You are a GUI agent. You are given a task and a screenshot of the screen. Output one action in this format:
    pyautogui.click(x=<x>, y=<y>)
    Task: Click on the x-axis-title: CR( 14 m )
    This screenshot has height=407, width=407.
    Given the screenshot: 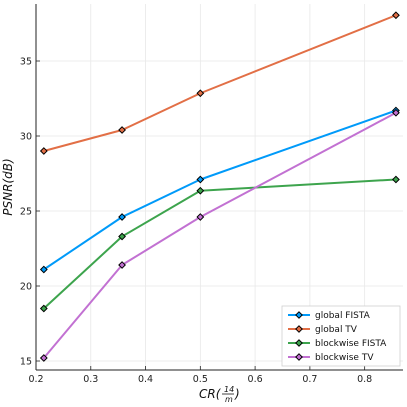 What is the action you would take?
    pyautogui.click(x=219, y=394)
    